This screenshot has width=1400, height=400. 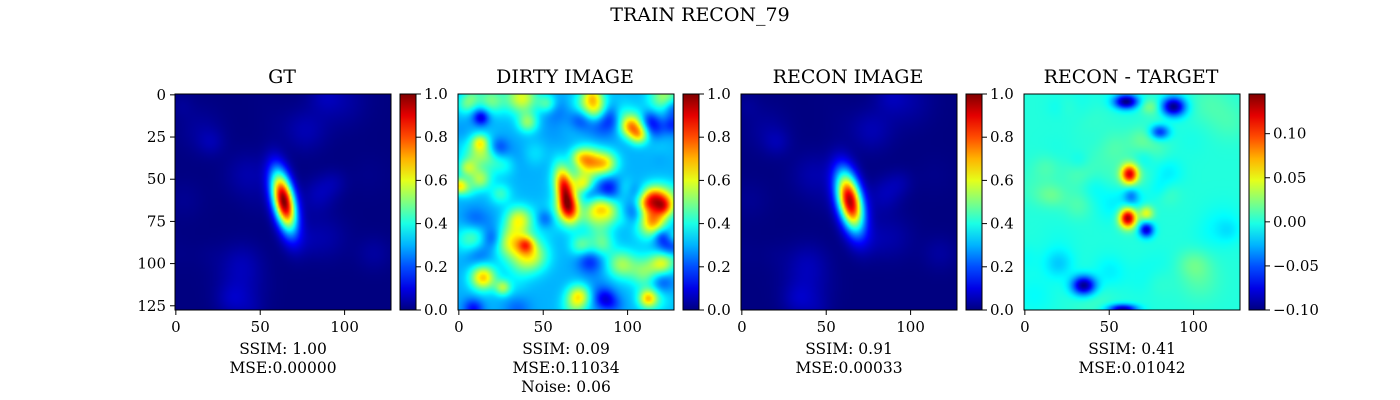 I want to click on caption-mse: MSE:0.01042, so click(x=1132, y=368).